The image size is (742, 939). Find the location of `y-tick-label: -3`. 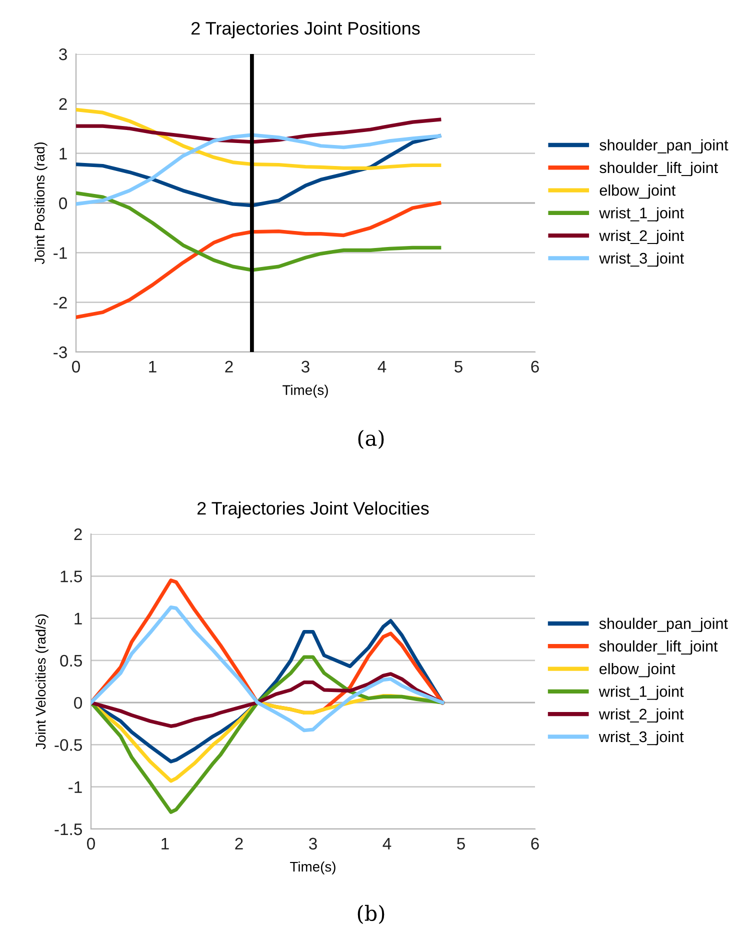

y-tick-label: -3 is located at coordinates (60, 352).